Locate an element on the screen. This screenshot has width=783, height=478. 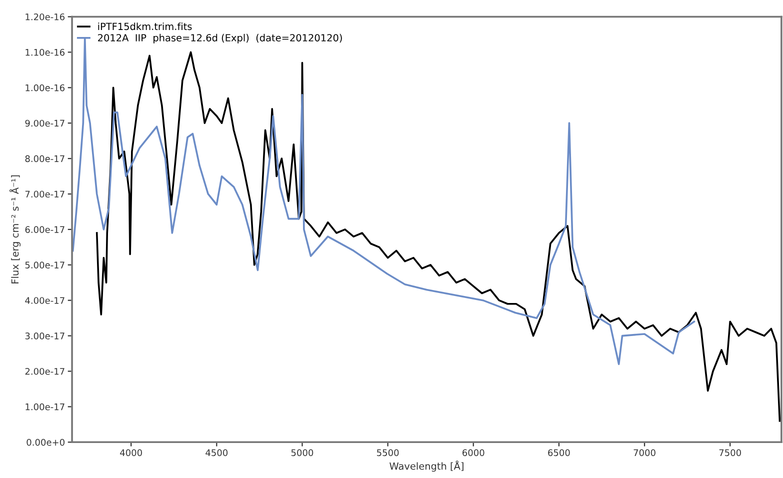
y-tick-label: 0.00e+0 is located at coordinates (45, 442).